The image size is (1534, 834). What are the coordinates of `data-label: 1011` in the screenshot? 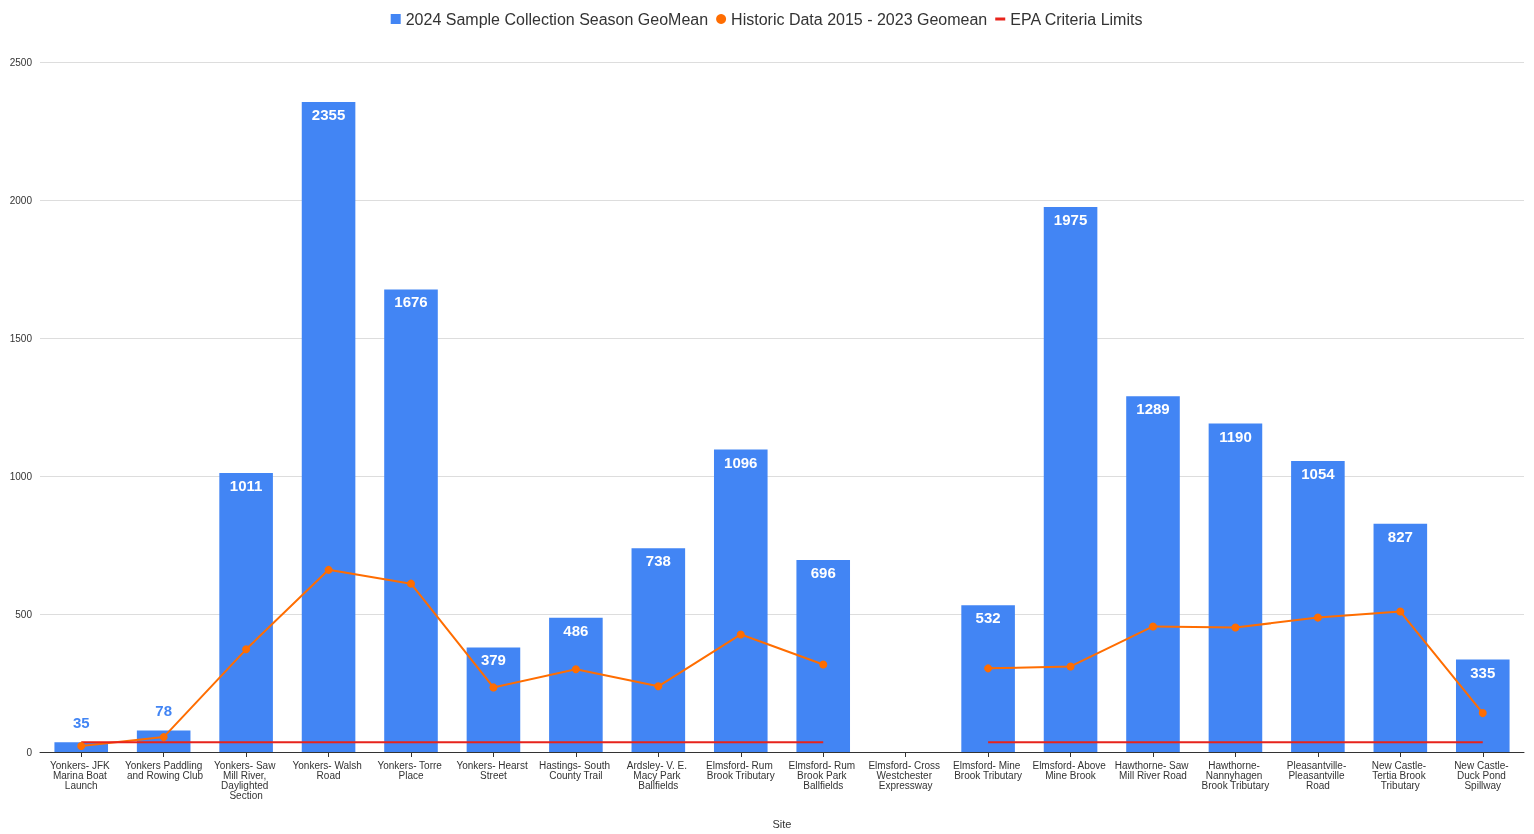 It's located at (246, 485).